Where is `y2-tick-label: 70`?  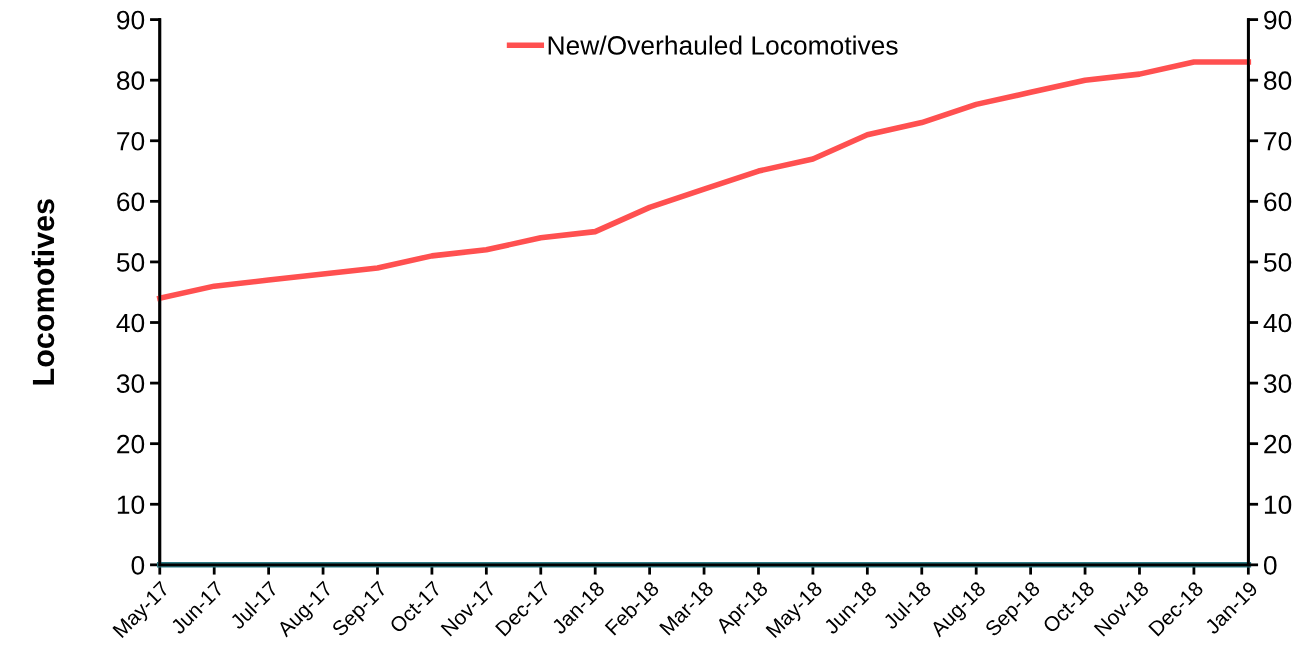
y2-tick-label: 70 is located at coordinates (1278, 141).